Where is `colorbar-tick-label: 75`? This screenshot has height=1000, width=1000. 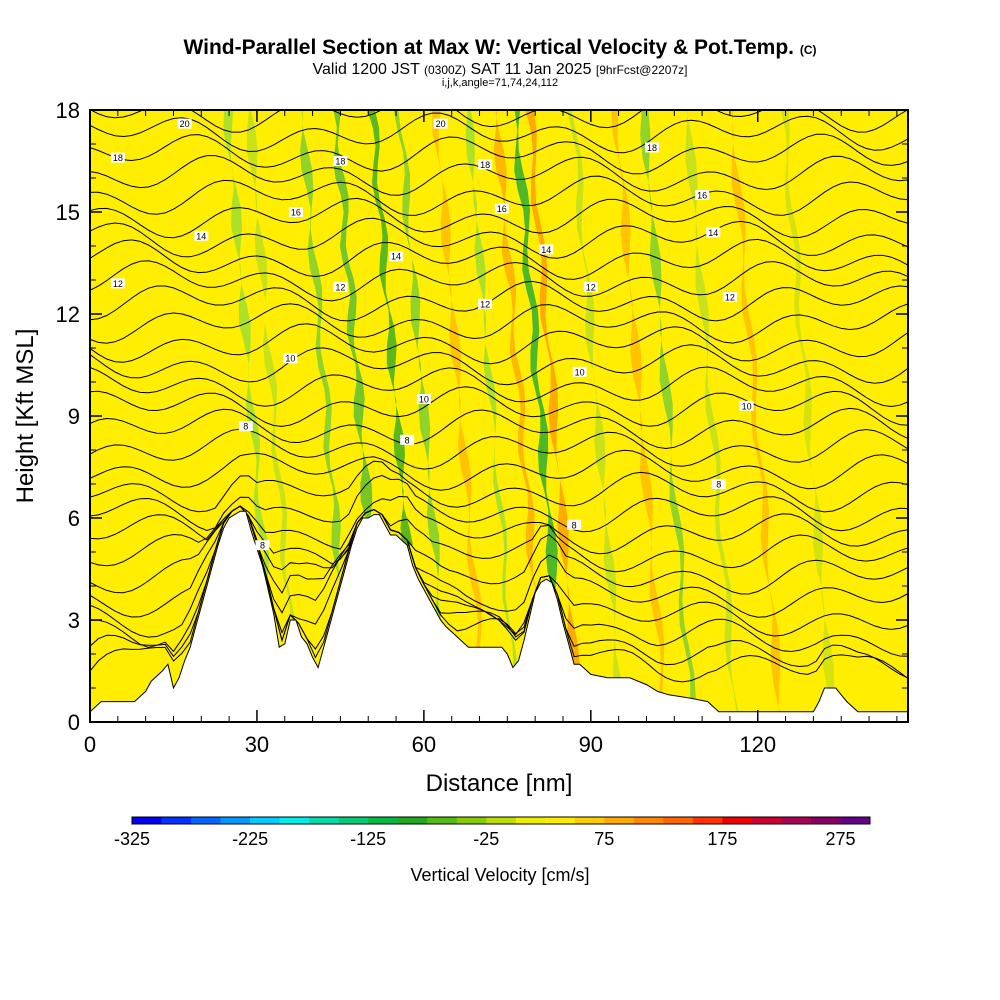 colorbar-tick-label: 75 is located at coordinates (604, 839).